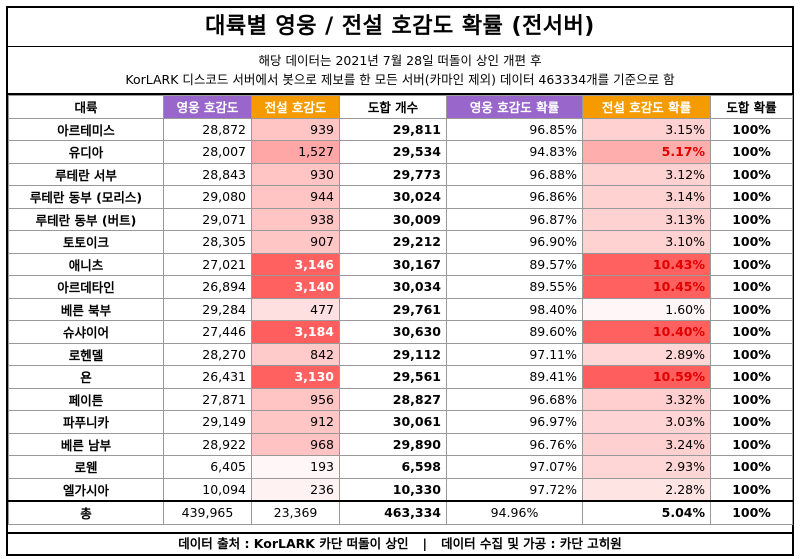  I want to click on cell-region: 루테란 동부 (모리스), so click(86, 197).